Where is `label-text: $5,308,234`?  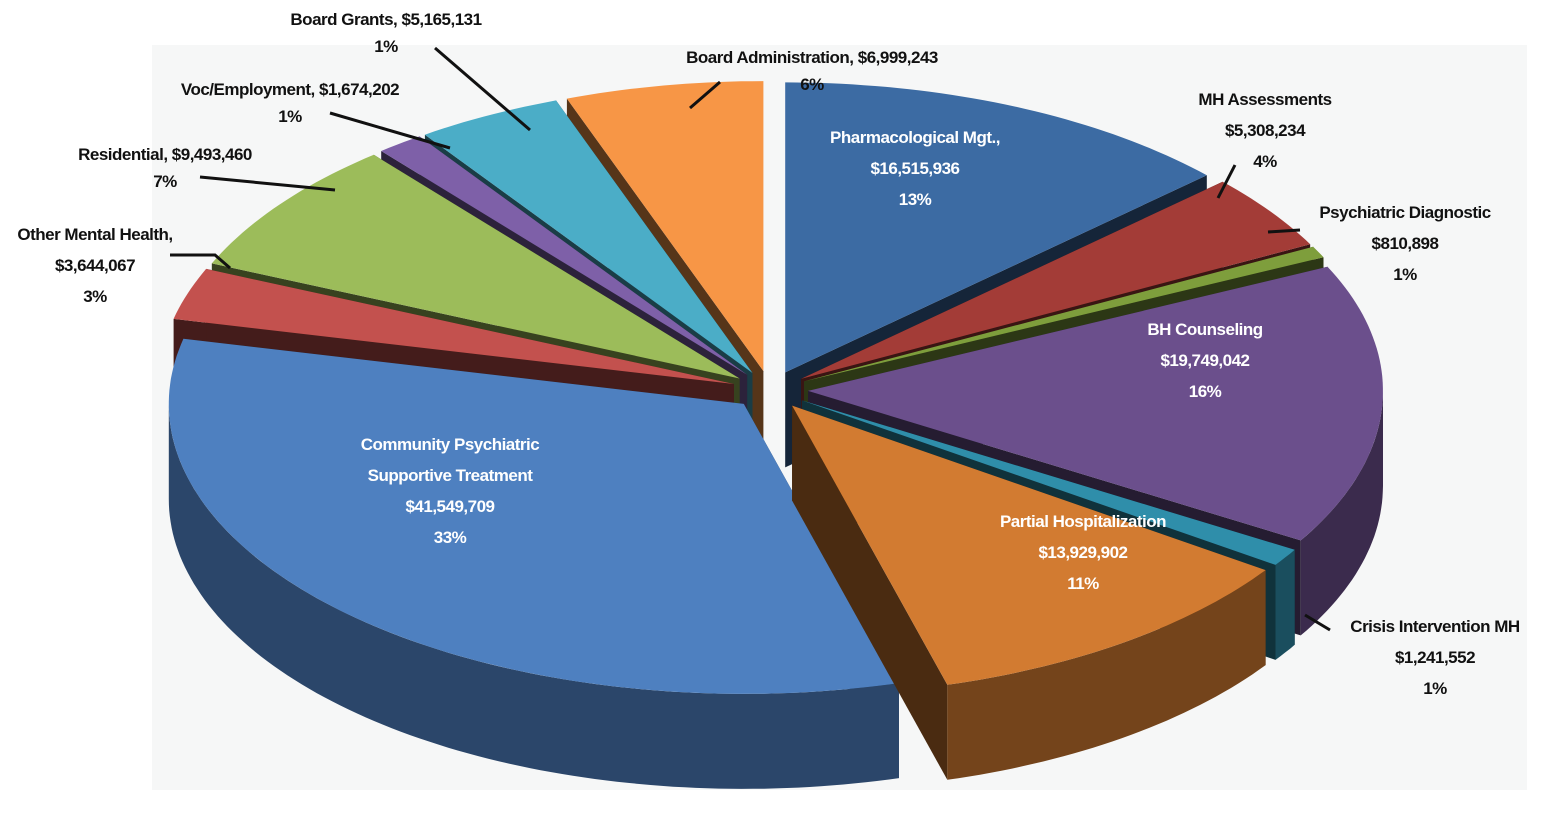
label-text: $5,308,234 is located at coordinates (1265, 130).